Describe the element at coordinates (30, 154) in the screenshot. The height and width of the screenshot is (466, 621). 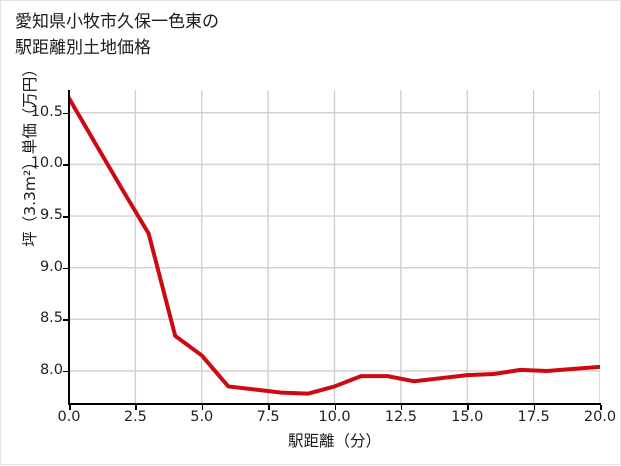
I see `y-axis-label: 坪（3.3m²）単価（万円）` at that location.